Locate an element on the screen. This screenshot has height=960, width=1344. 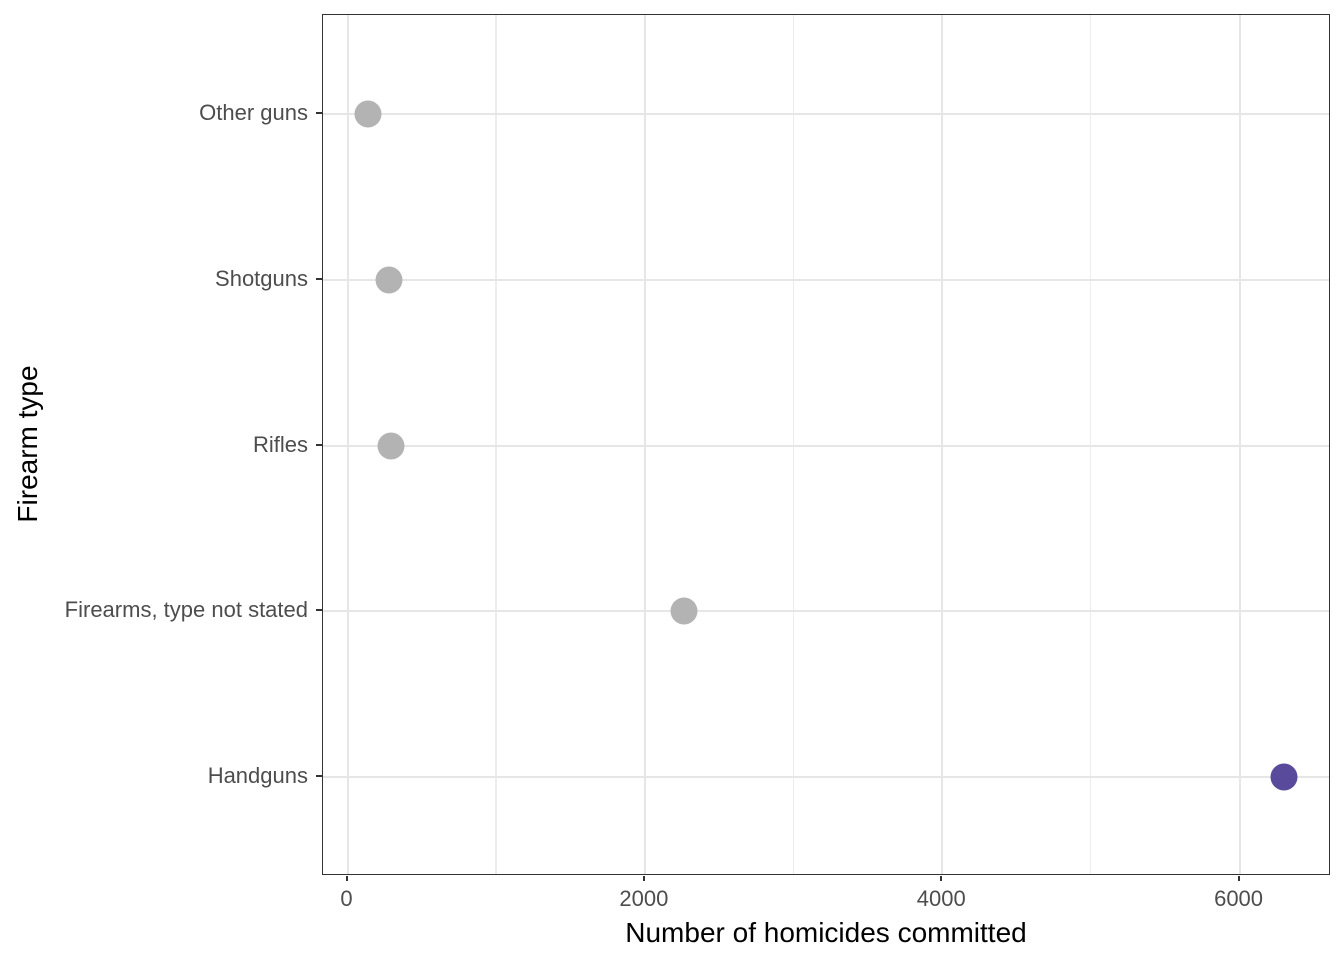
data-point-firearms-type-not-stated is located at coordinates (684, 611).